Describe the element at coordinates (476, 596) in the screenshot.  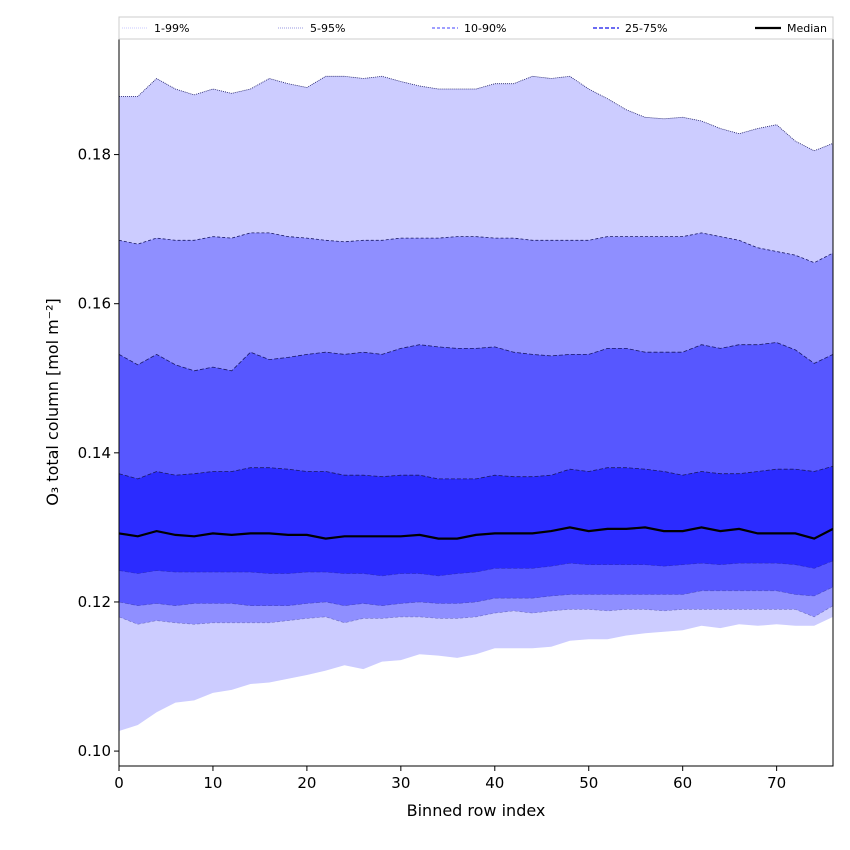
I see `band-lower-edge-25-75-` at that location.